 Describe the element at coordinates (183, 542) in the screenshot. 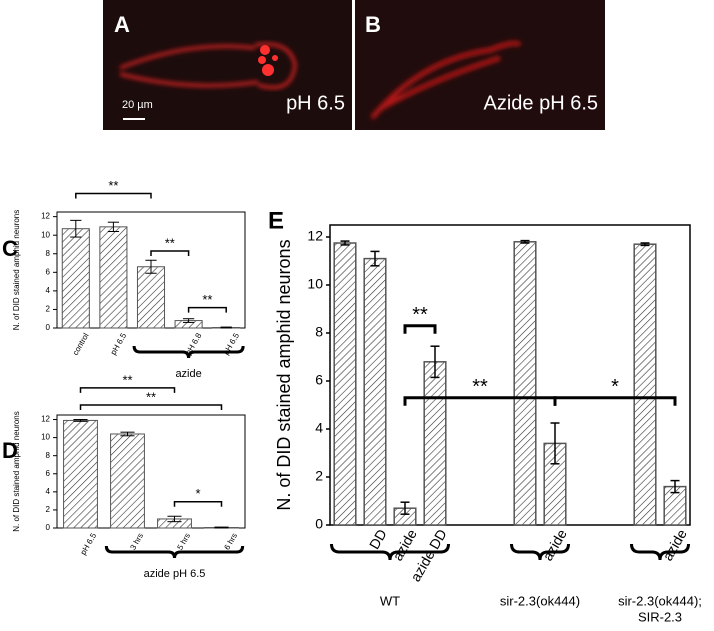

I see `x-tick-label: 5 hrs` at that location.